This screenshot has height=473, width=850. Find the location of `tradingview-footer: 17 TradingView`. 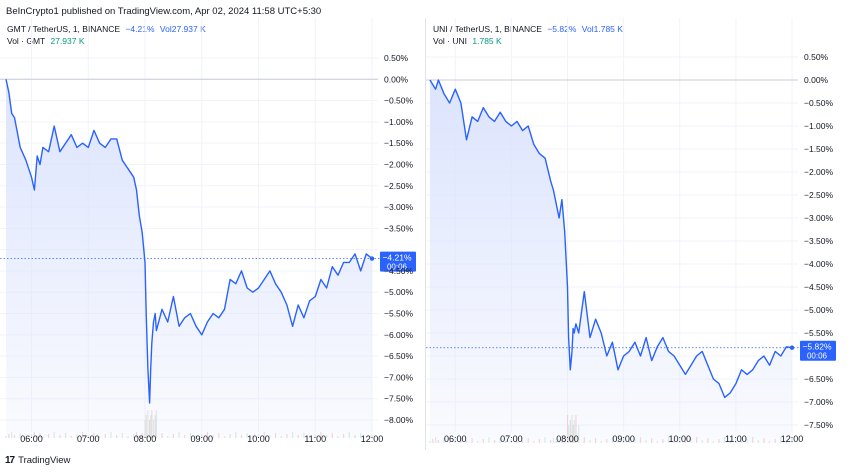

tradingview-footer: 17 TradingView is located at coordinates (37, 460).